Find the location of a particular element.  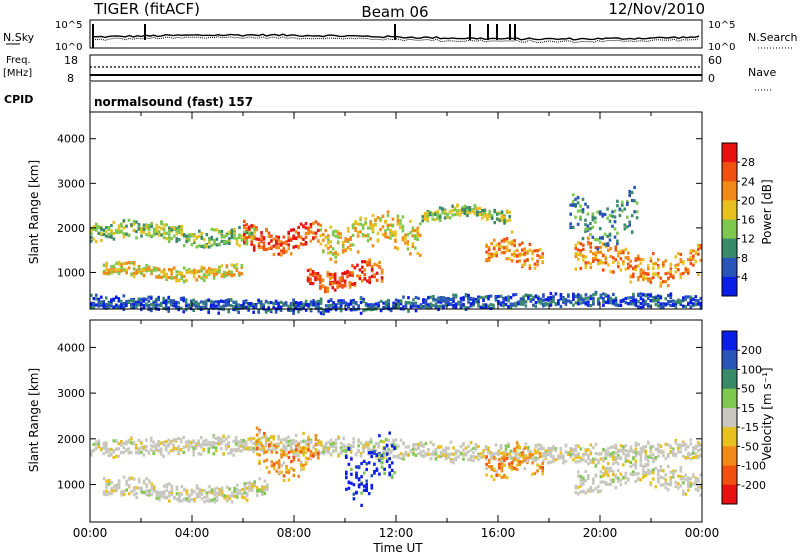

nsky-tick-bottom: 10^0 is located at coordinates (68, 47).